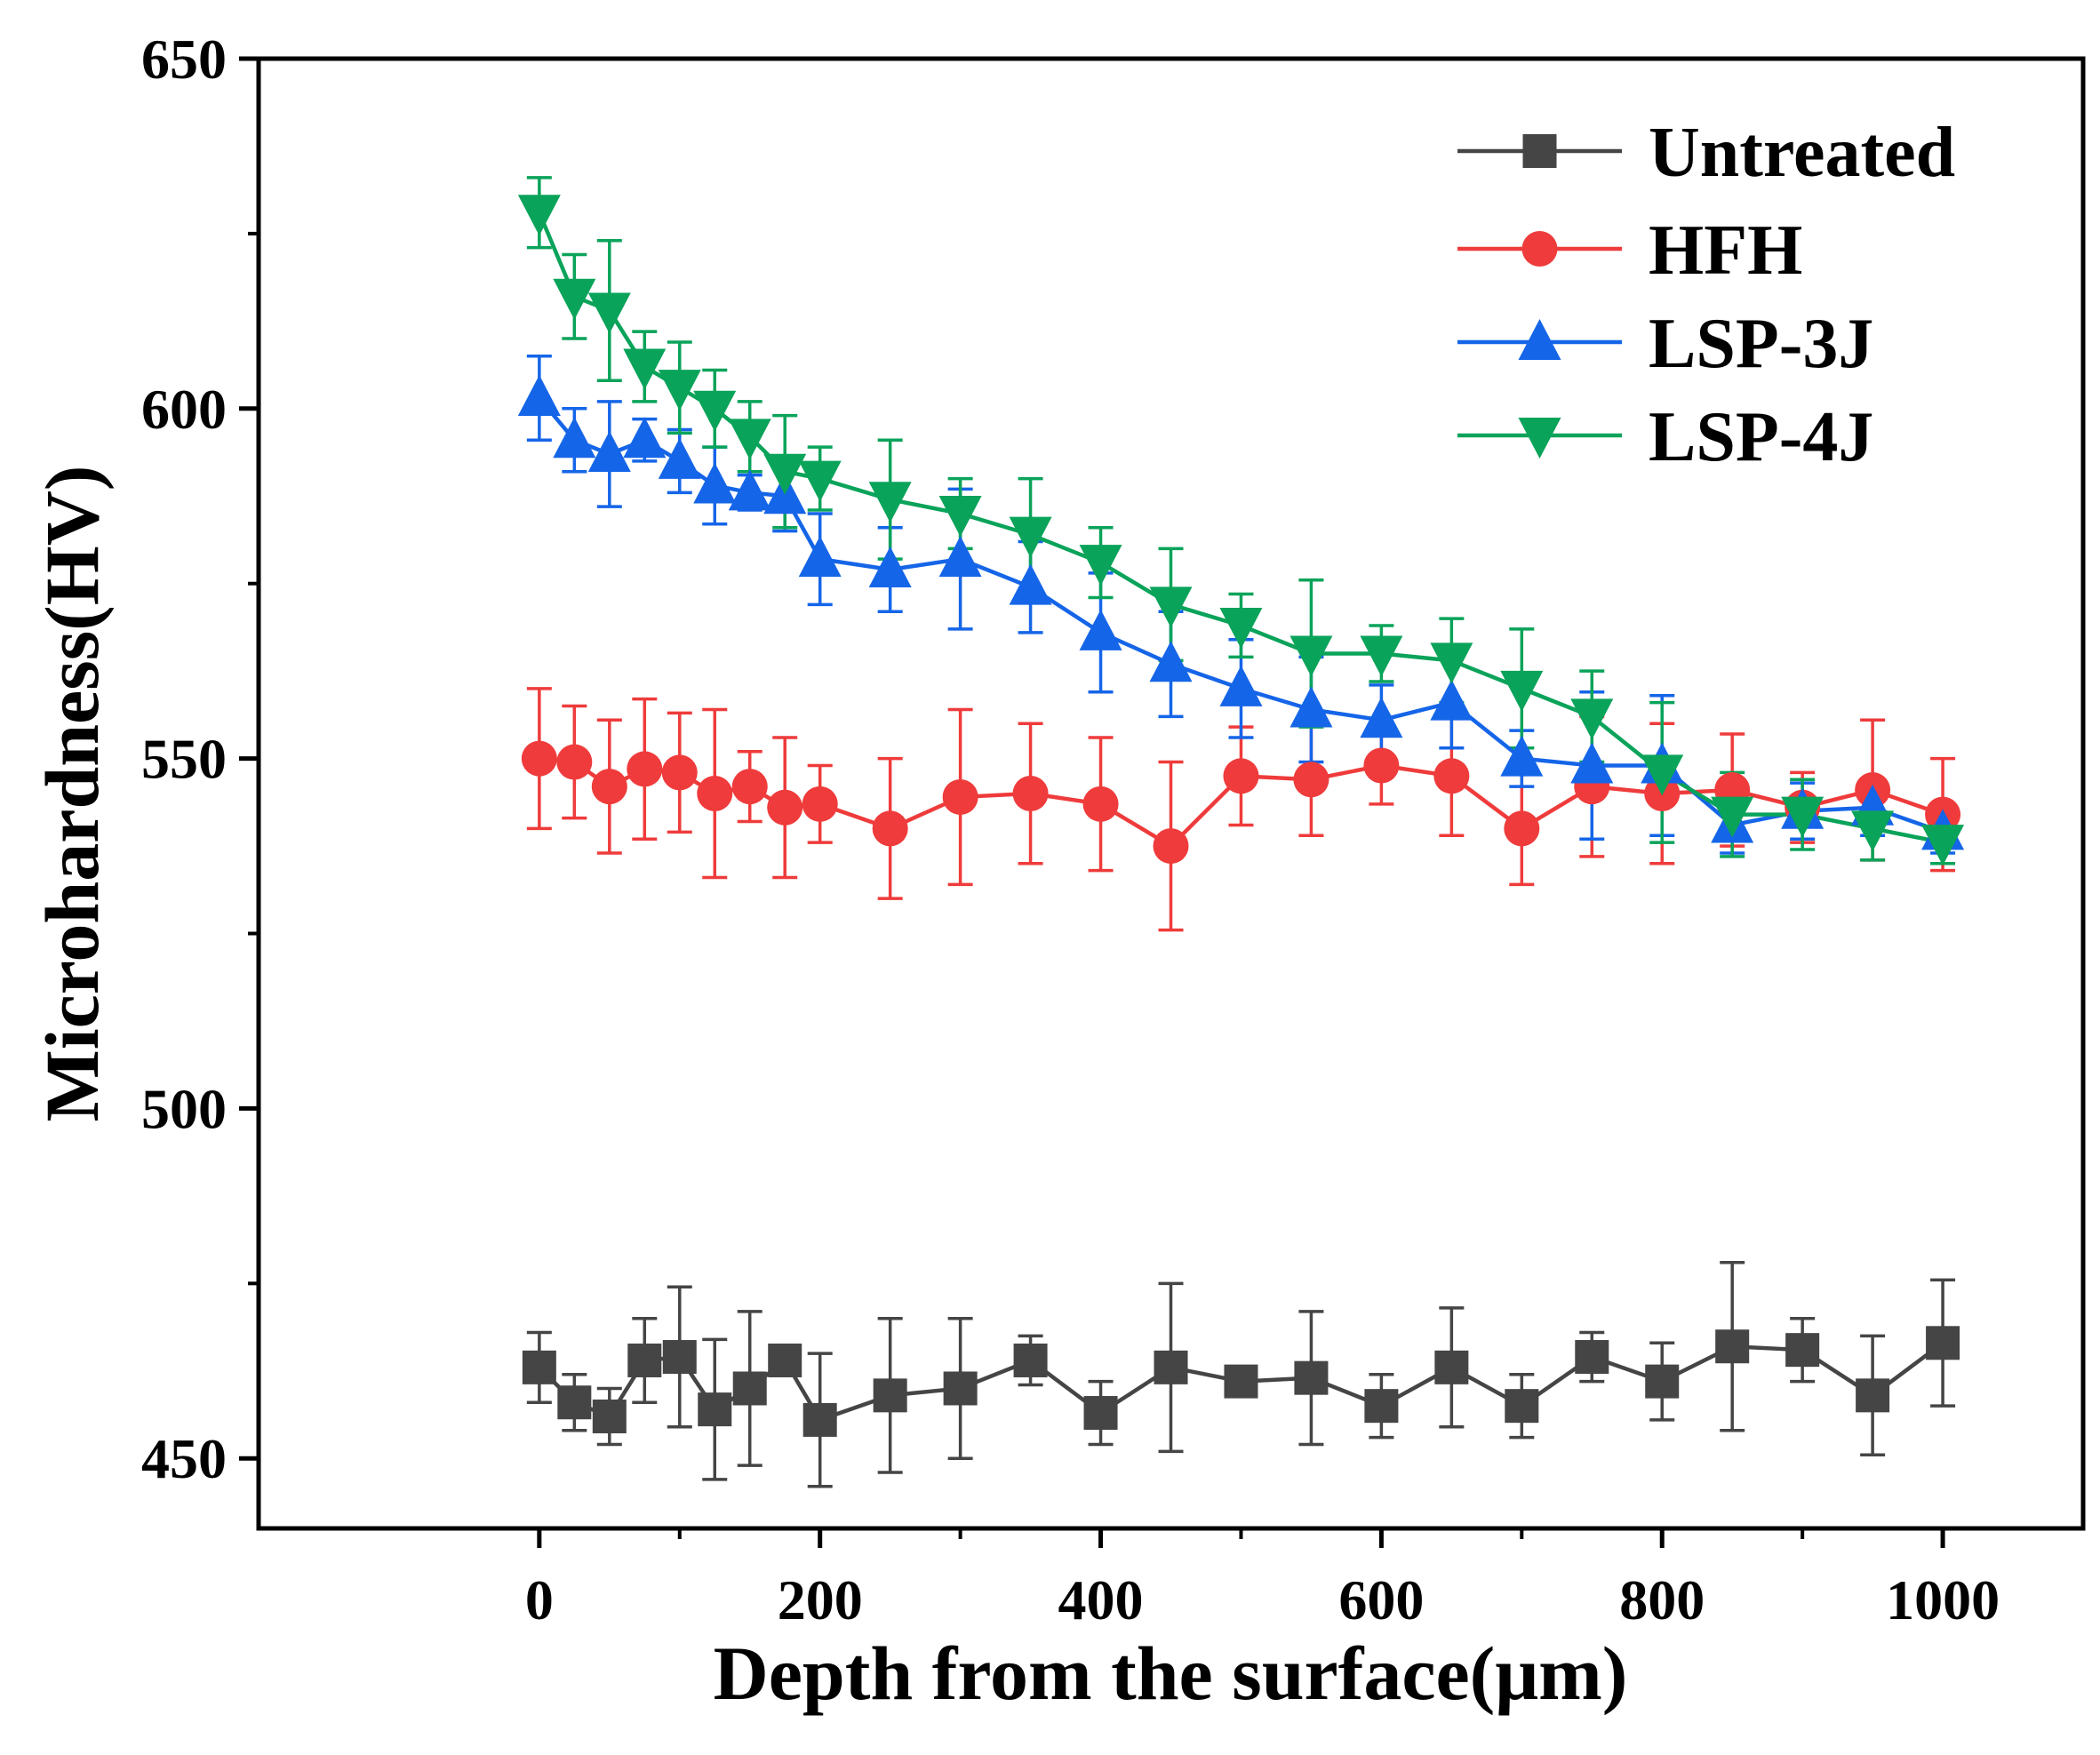 This screenshot has width=2100, height=1755. What do you see at coordinates (1539, 249) in the screenshot?
I see `legend-marker-hfh` at bounding box center [1539, 249].